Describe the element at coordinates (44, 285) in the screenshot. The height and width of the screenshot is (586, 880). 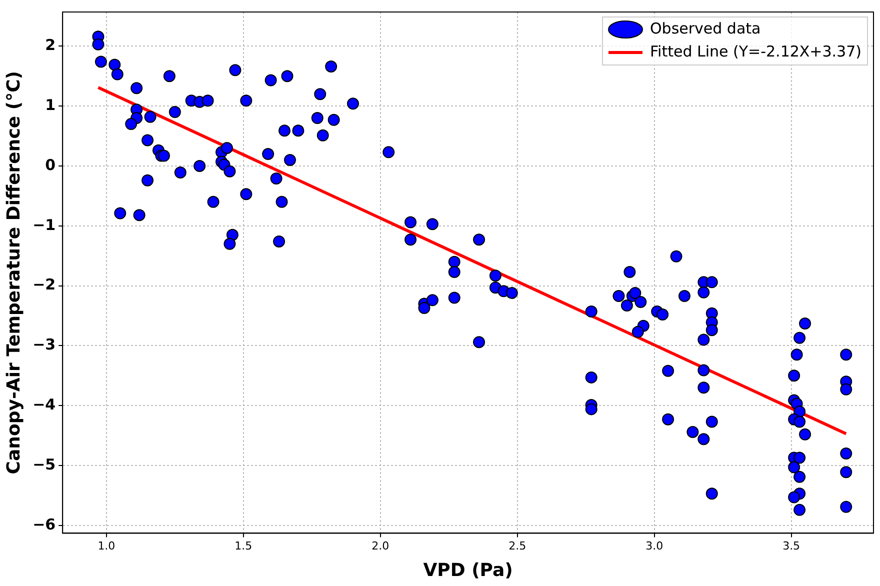
I see `y-tick-label: −2` at that location.